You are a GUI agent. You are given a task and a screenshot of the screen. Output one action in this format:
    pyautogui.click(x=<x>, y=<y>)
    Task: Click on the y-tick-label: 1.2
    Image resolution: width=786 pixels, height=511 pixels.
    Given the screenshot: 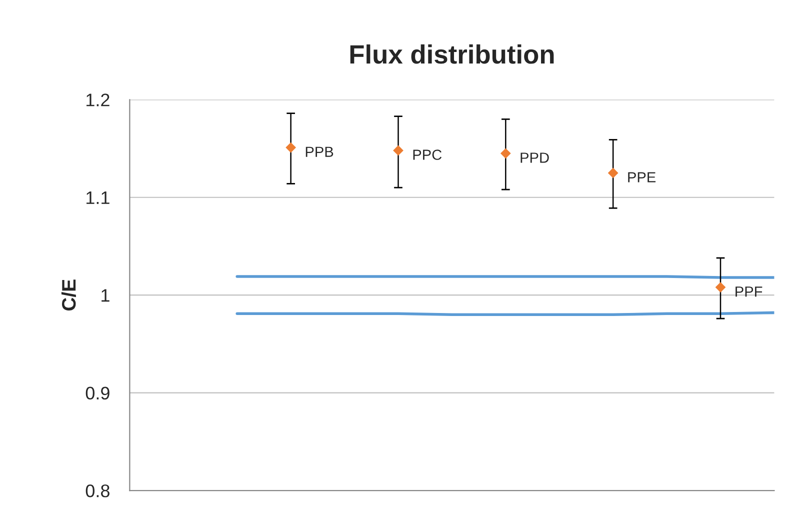 What is the action you would take?
    pyautogui.click(x=98, y=100)
    